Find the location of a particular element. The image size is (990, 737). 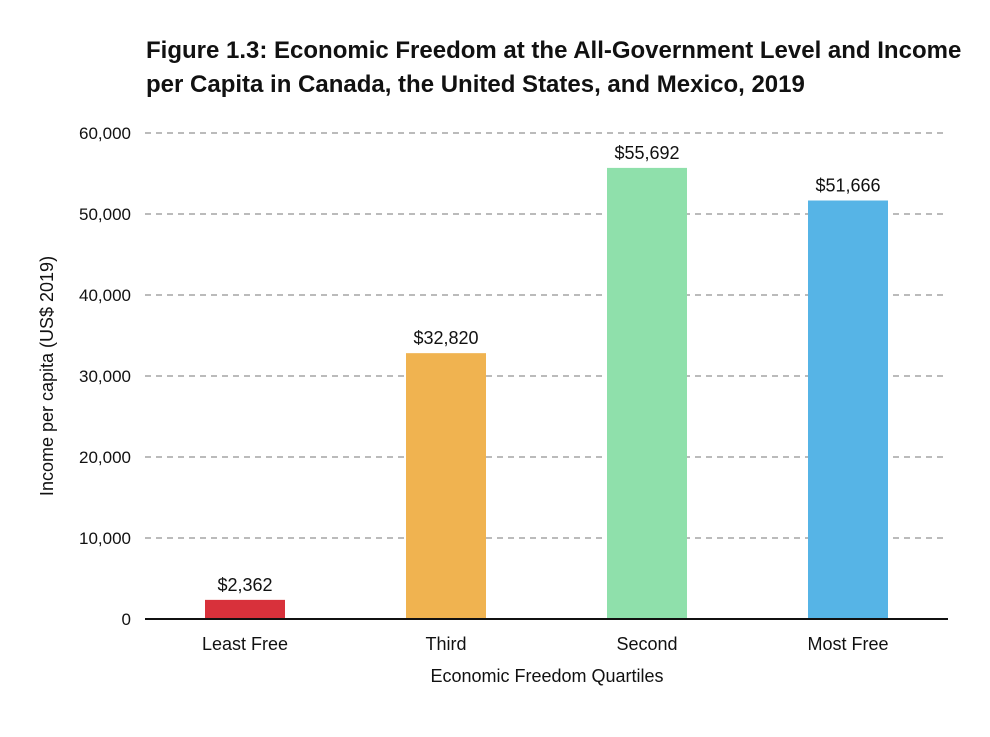

y-tick-label: 40,000 is located at coordinates (105, 295).